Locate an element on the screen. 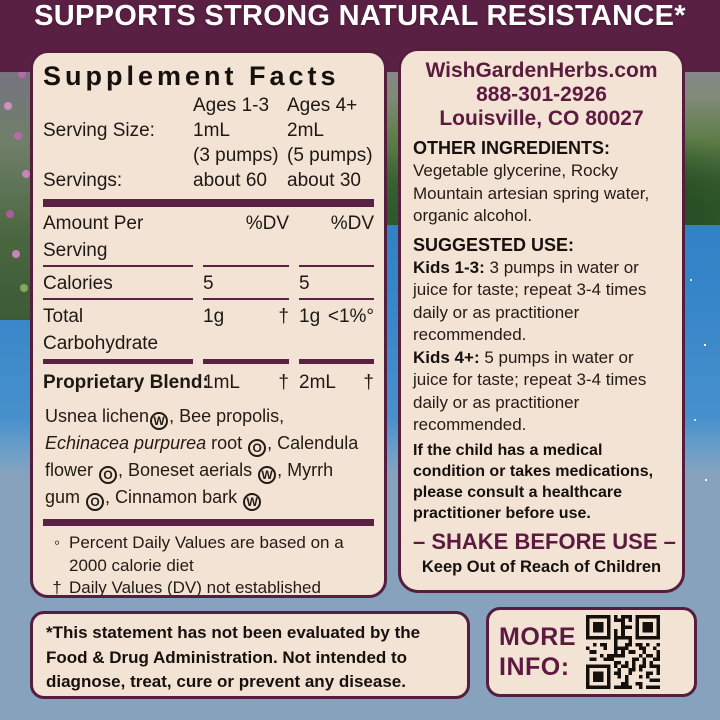 Image resolution: width=720 pixels, height=720 pixels. dv-header-1: %DV is located at coordinates (267, 223).